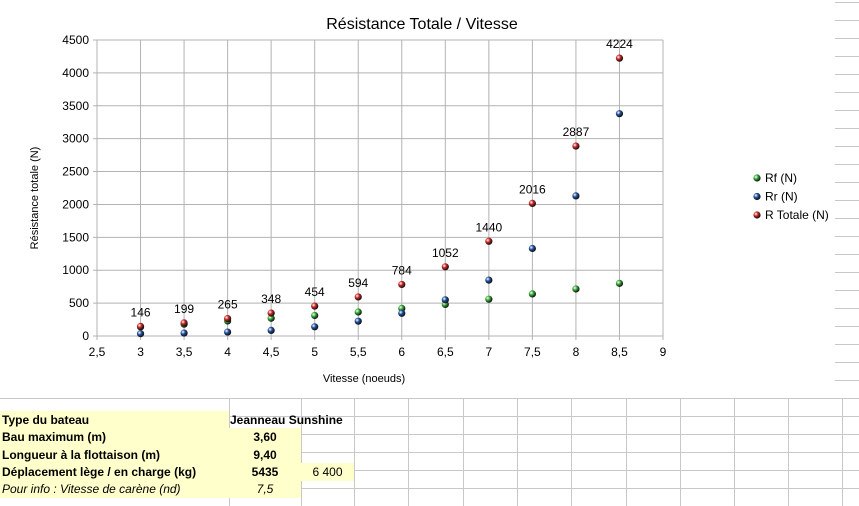 The width and height of the screenshot is (859, 506). I want to click on x-tick-label: 3, so click(140, 352).